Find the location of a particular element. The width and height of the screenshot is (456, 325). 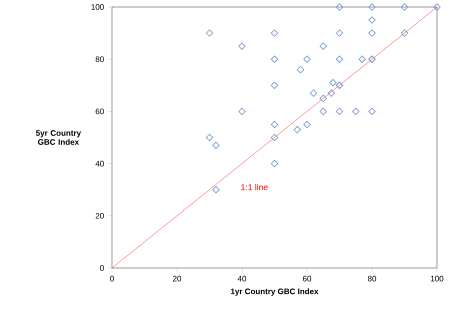

x-tick-label: 40 is located at coordinates (242, 279).